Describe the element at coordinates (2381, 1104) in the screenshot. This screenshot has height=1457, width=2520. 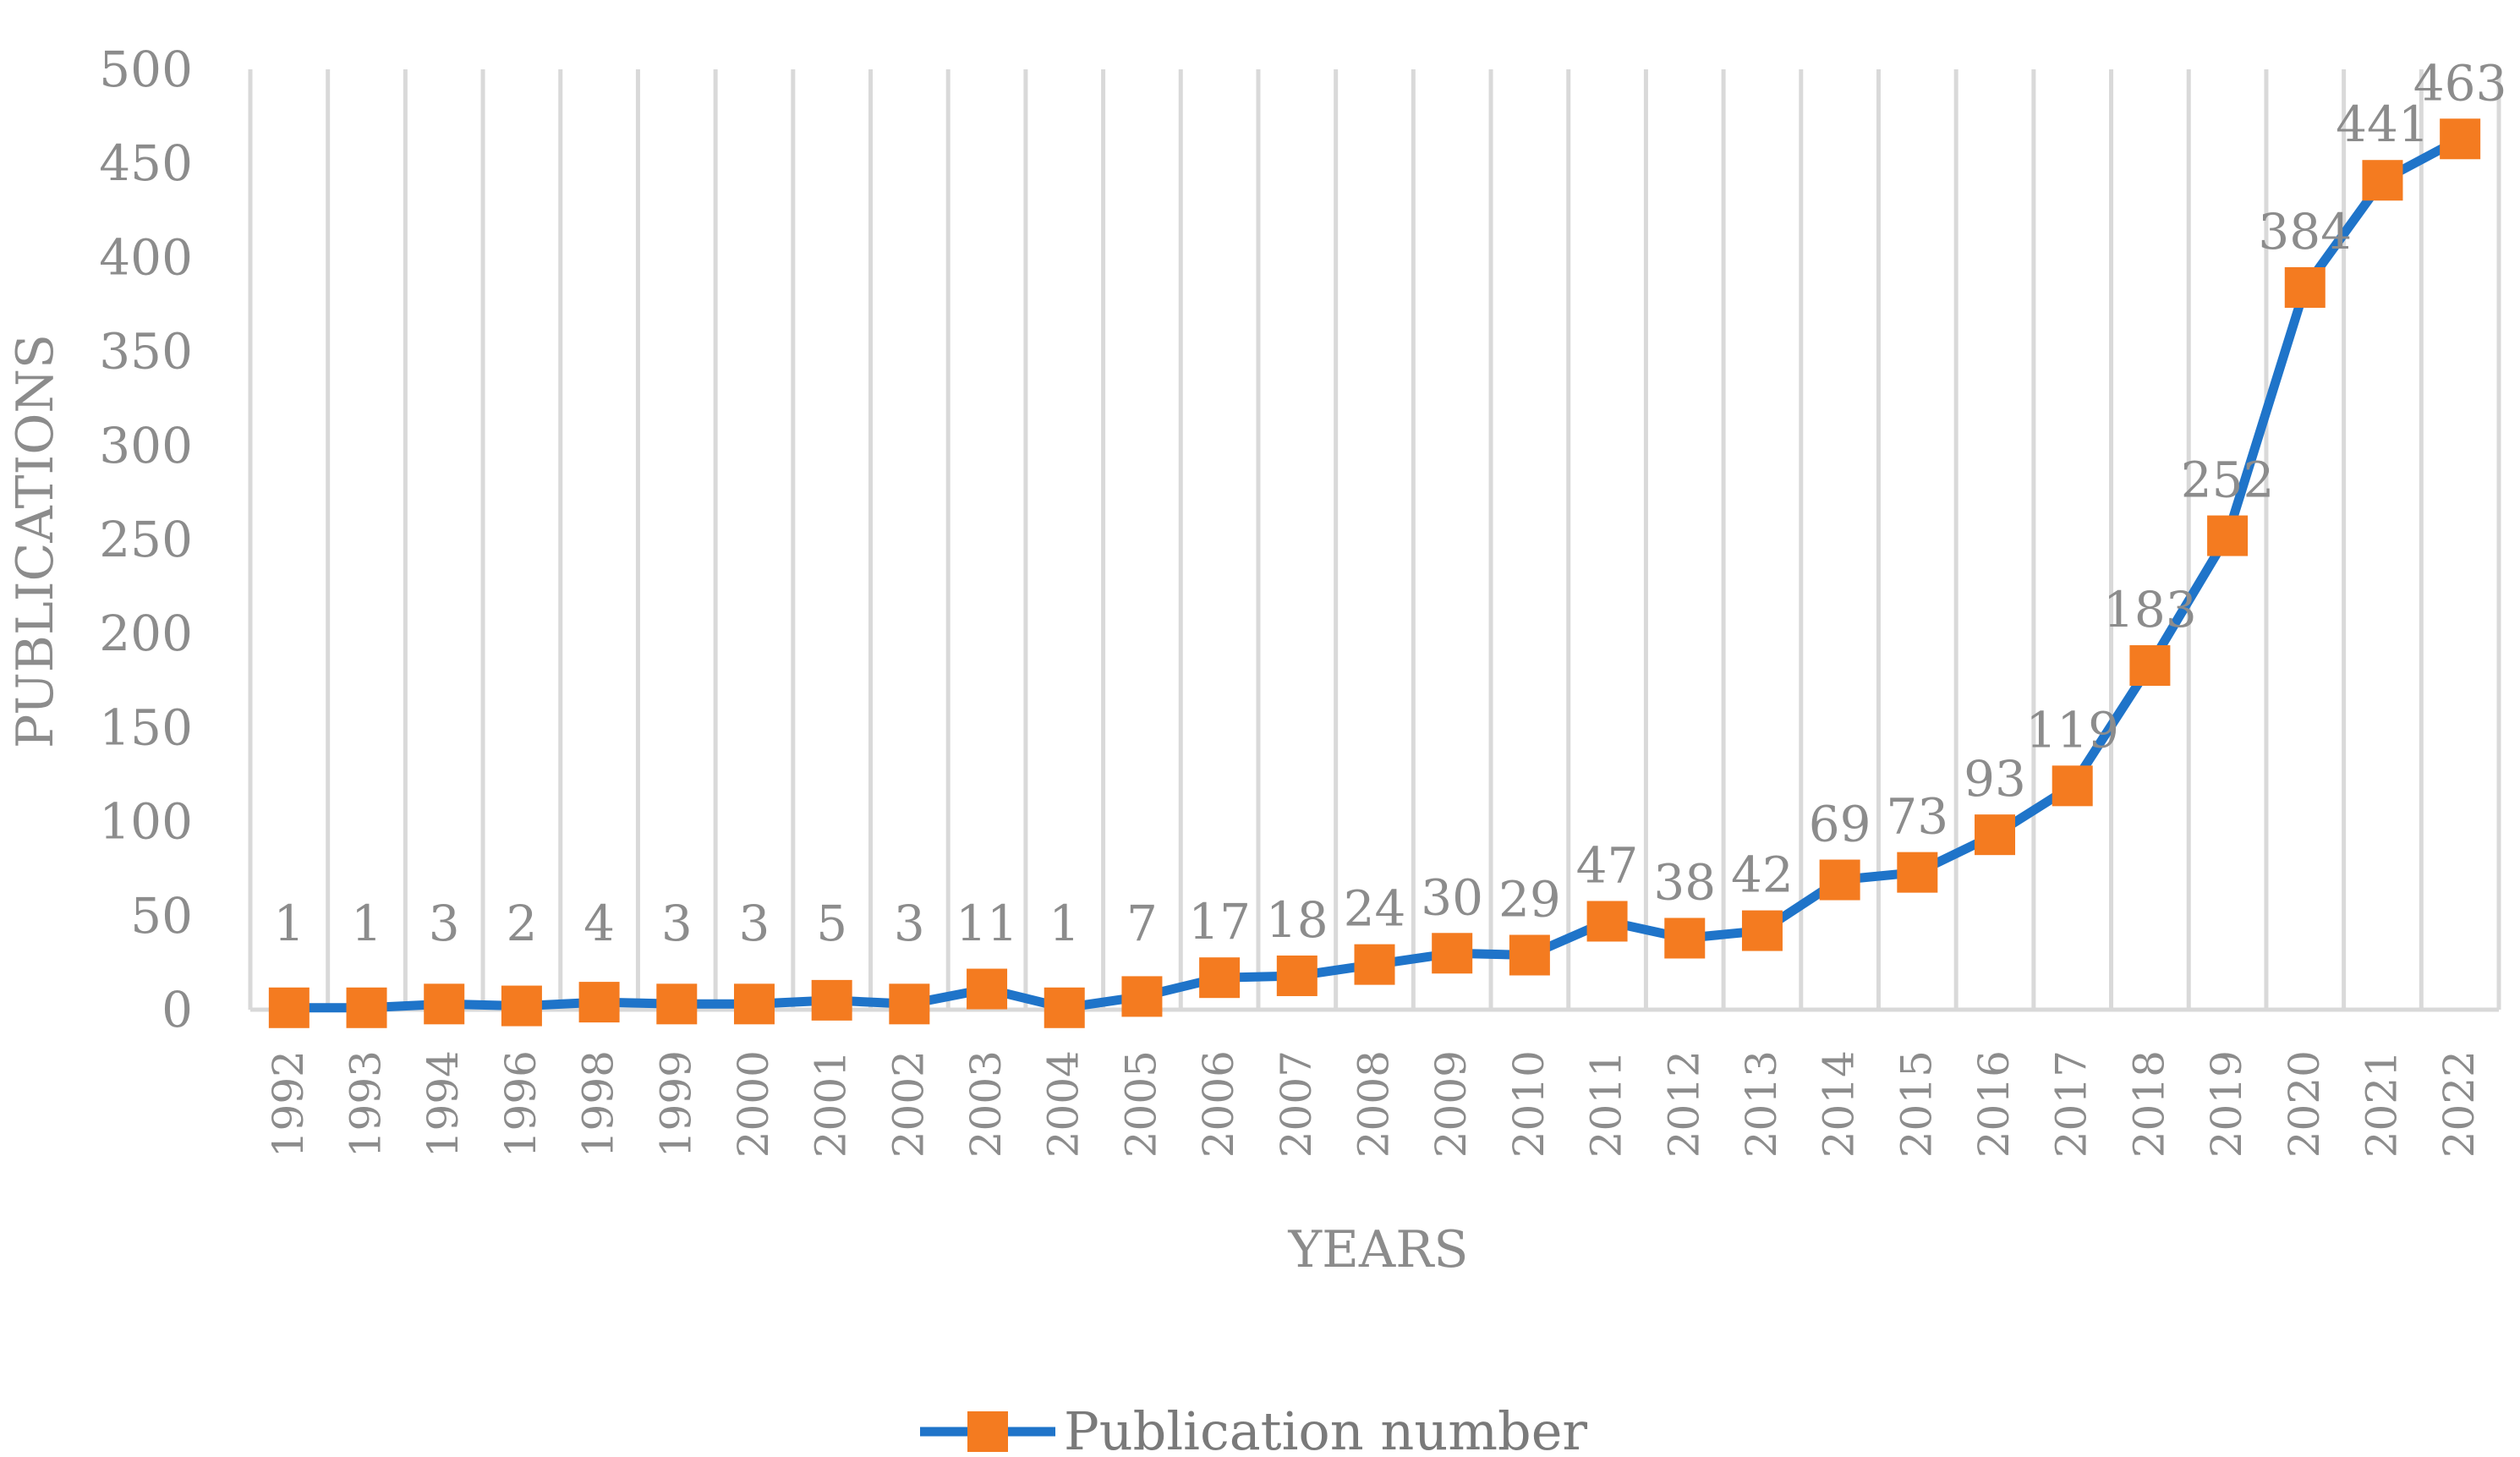
I see `x-tick-label: 2021` at that location.